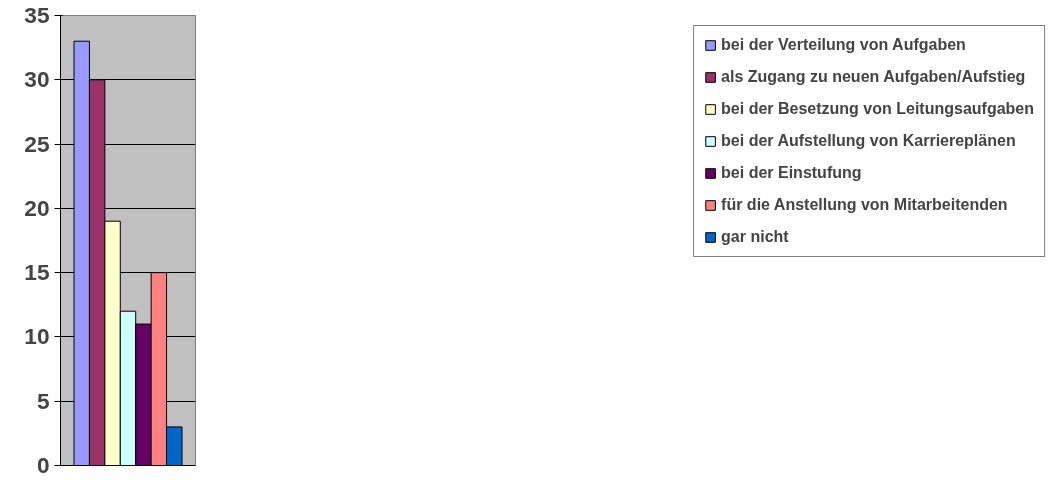  What do you see at coordinates (43, 465) in the screenshot?
I see `y-tick-label: 0` at bounding box center [43, 465].